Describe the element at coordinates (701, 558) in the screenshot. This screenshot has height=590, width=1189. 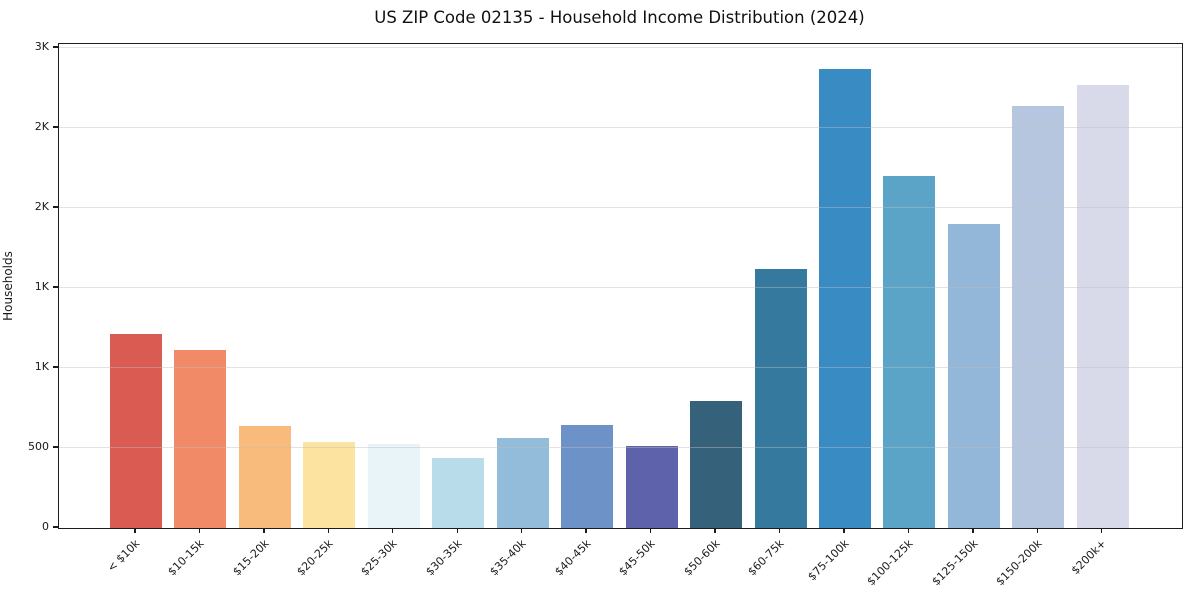
I see `x-tick-label: $50-60k` at that location.